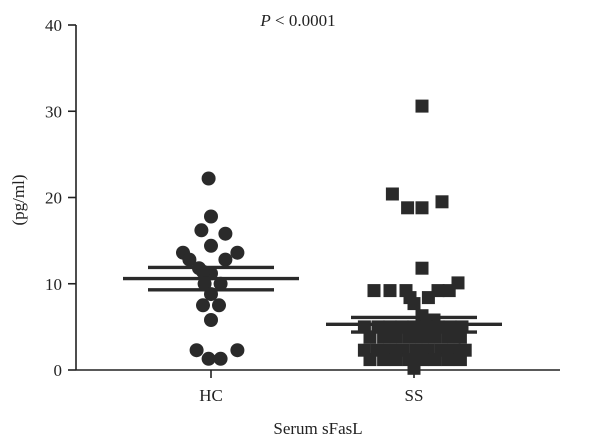  I want to click on p-value-annotation: P < 0.0001, so click(297, 20).